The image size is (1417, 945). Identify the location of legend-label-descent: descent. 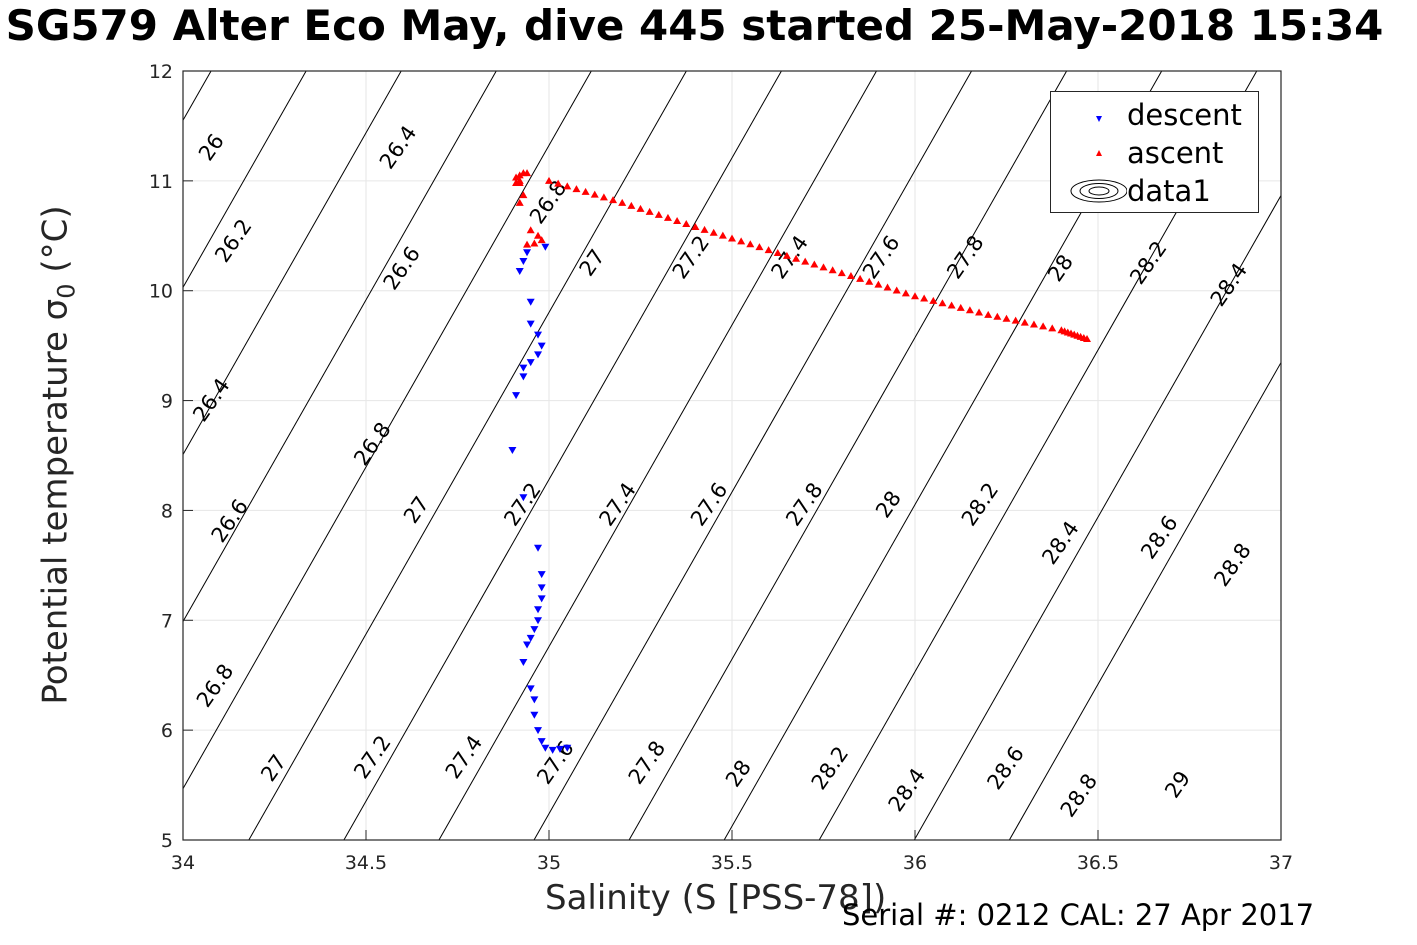
(1184, 115).